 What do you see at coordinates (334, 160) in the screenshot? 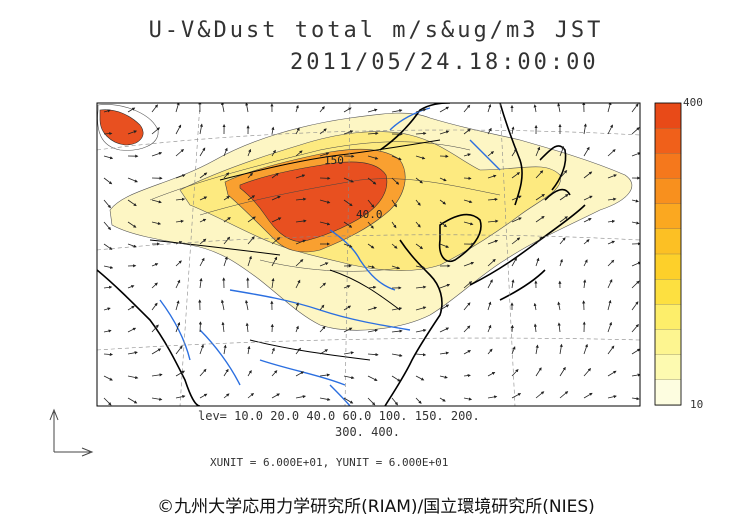
I see `contour-label-a: 150` at bounding box center [334, 160].